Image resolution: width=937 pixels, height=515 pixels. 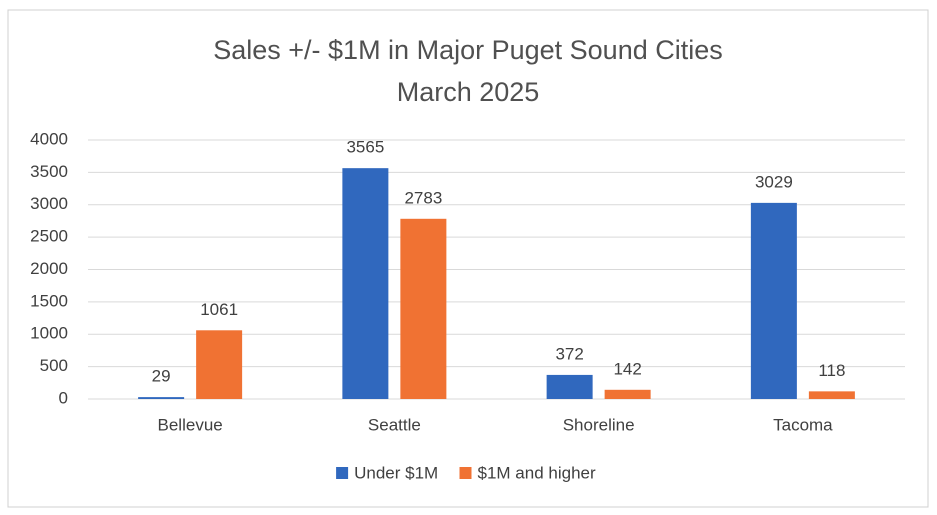 What do you see at coordinates (49, 236) in the screenshot?
I see `y-tick-label: 2500` at bounding box center [49, 236].